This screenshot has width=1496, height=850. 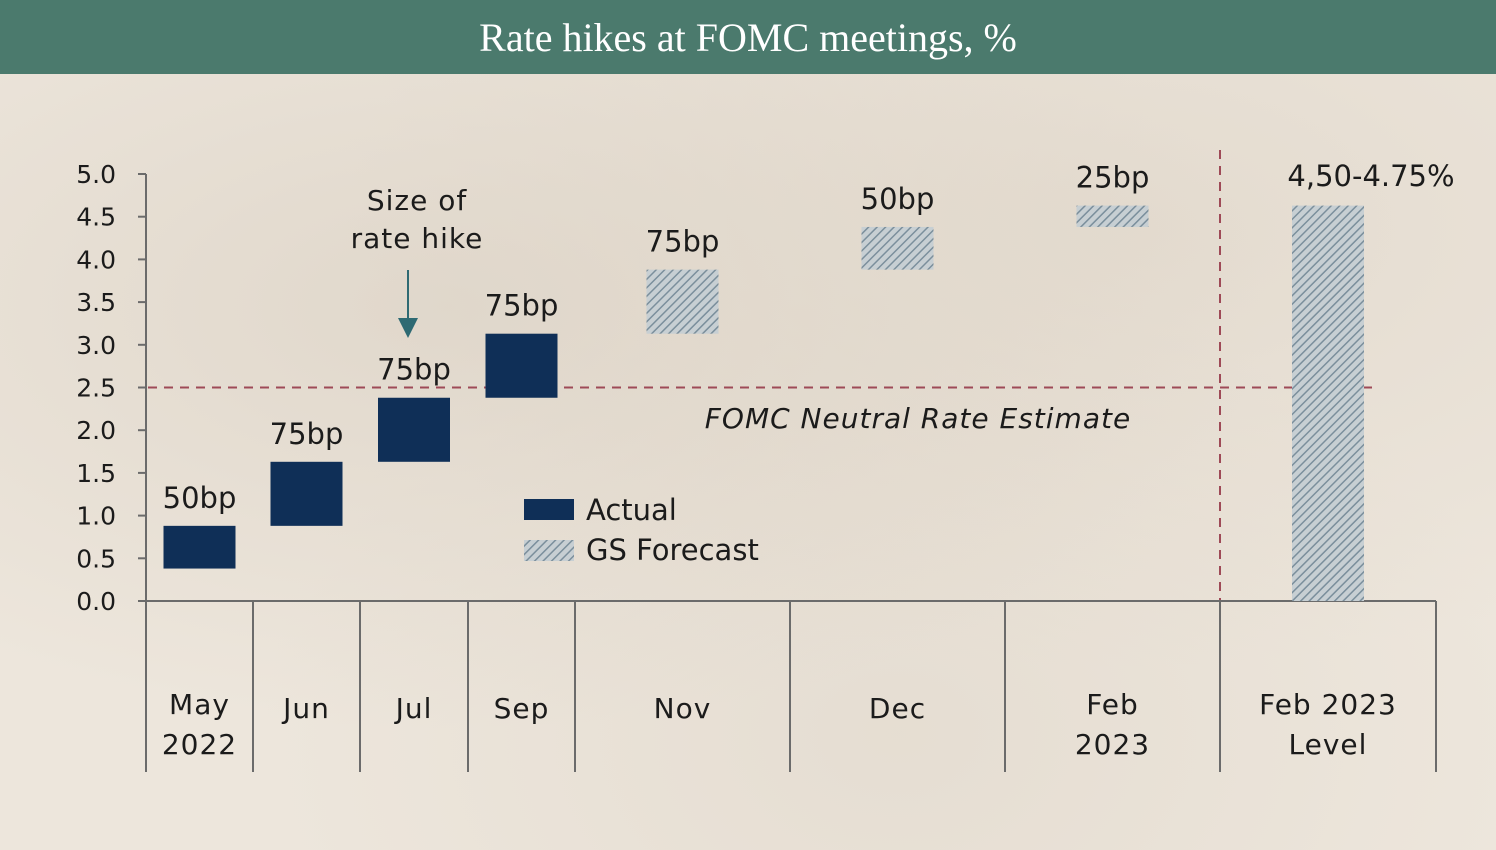 I want to click on x-tick-label: May, so click(x=199, y=704).